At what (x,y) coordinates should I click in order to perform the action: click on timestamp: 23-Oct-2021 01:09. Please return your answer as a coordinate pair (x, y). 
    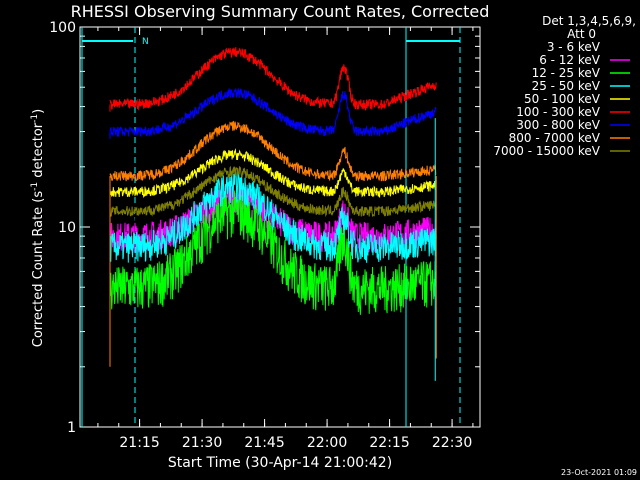
    Looking at the image, I should click on (599, 472).